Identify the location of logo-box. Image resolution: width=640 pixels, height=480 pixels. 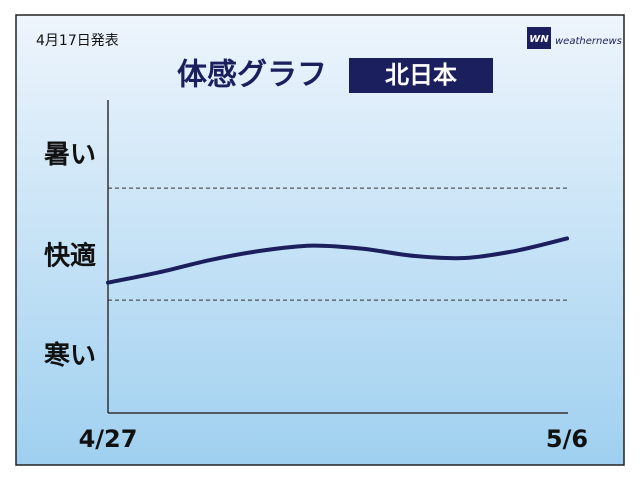
(539, 38).